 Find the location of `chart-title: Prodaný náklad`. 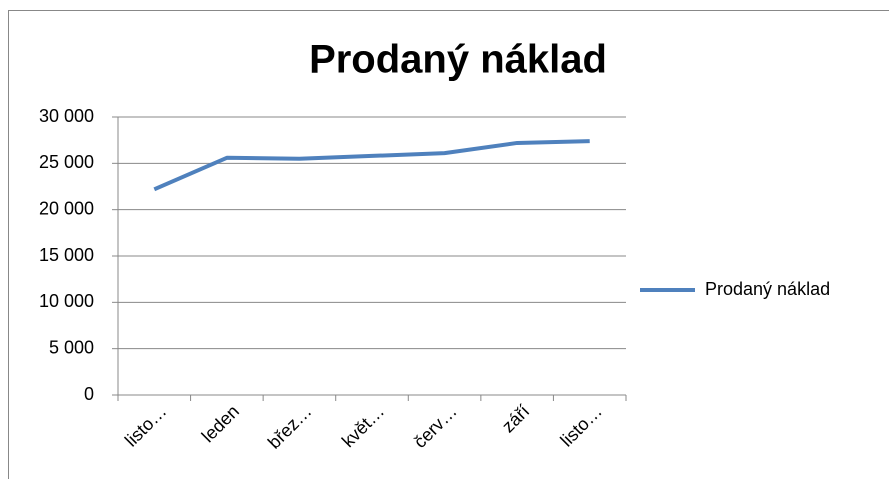

chart-title: Prodaný náklad is located at coordinates (458, 60).